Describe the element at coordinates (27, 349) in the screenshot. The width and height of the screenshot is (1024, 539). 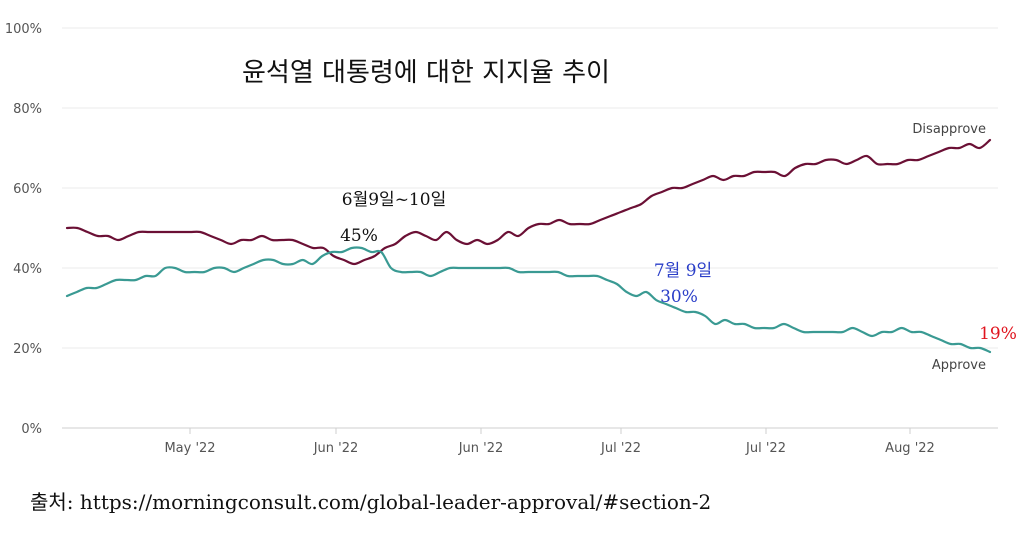
I see `y-tick-label: 20%` at that location.